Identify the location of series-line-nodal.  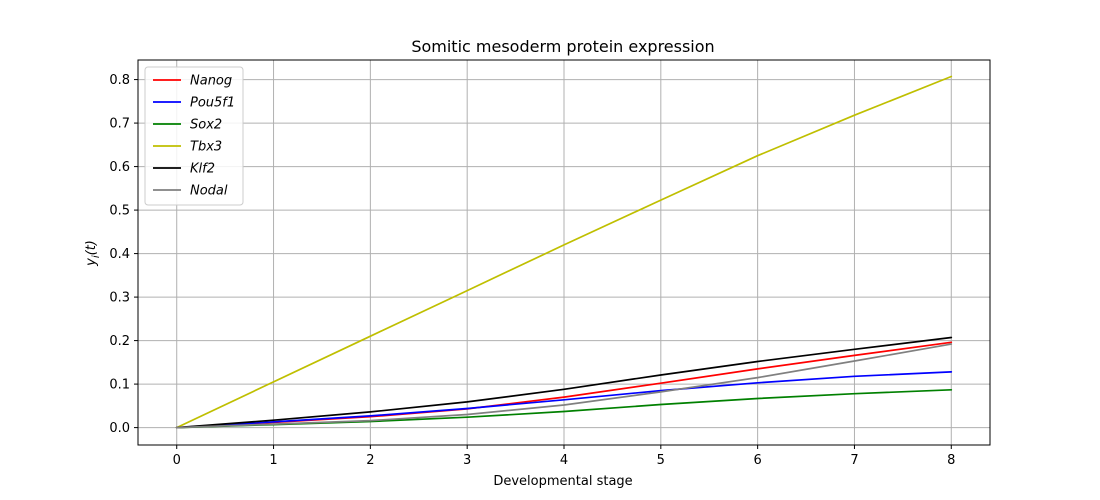
(564, 386).